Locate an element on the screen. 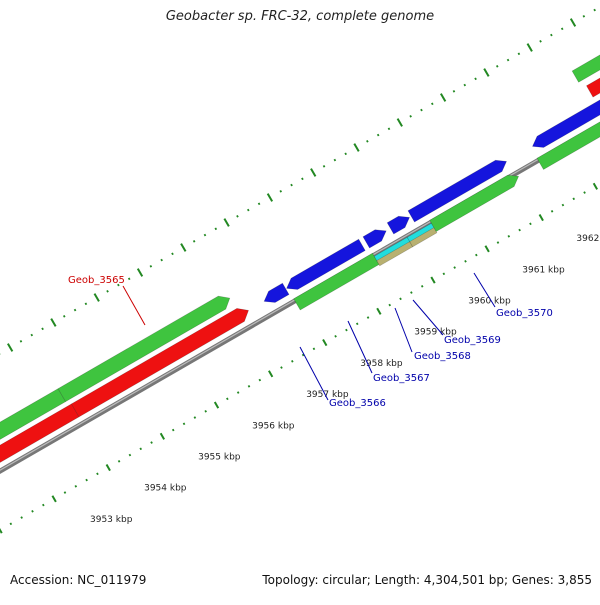 The width and height of the screenshot is (600, 605). scale-label: 3961 kbp is located at coordinates (543, 270).